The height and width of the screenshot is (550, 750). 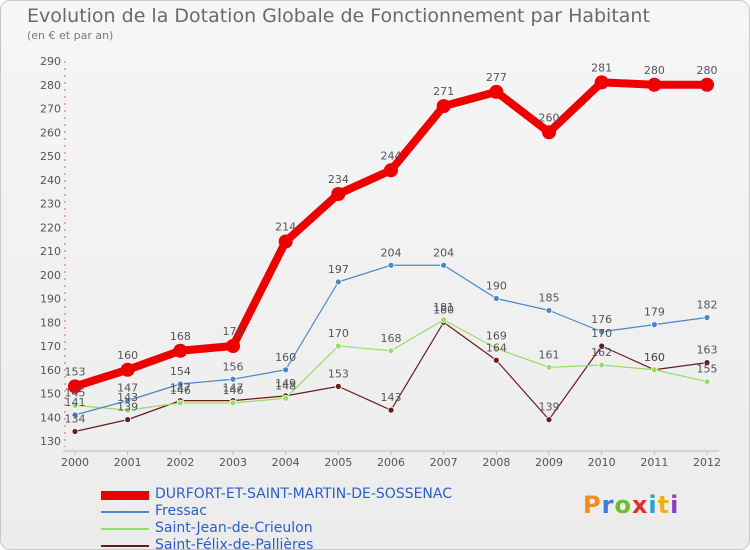 I want to click on data-label-3: 180, so click(x=443, y=309).